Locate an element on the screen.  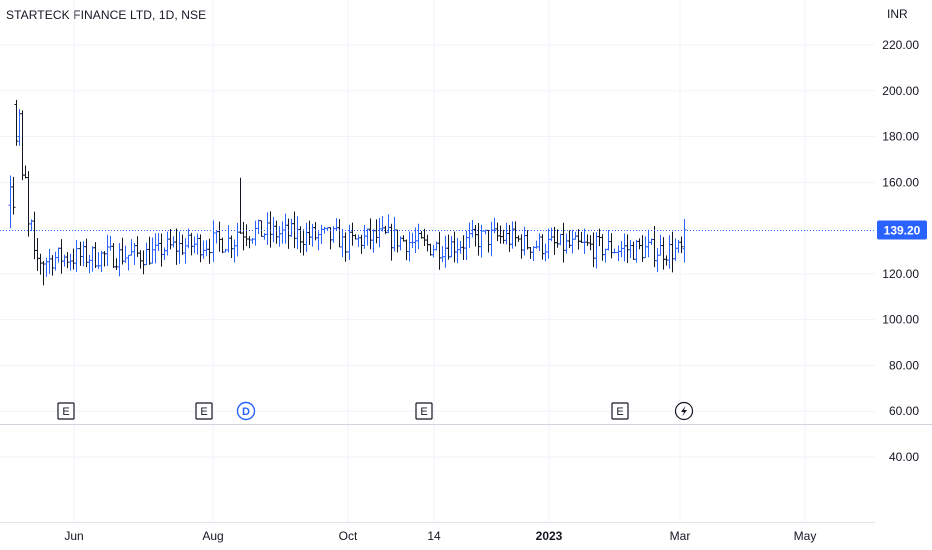
time-axis: Jun Aug Oct 14 2023 Mar May is located at coordinates (440, 536).